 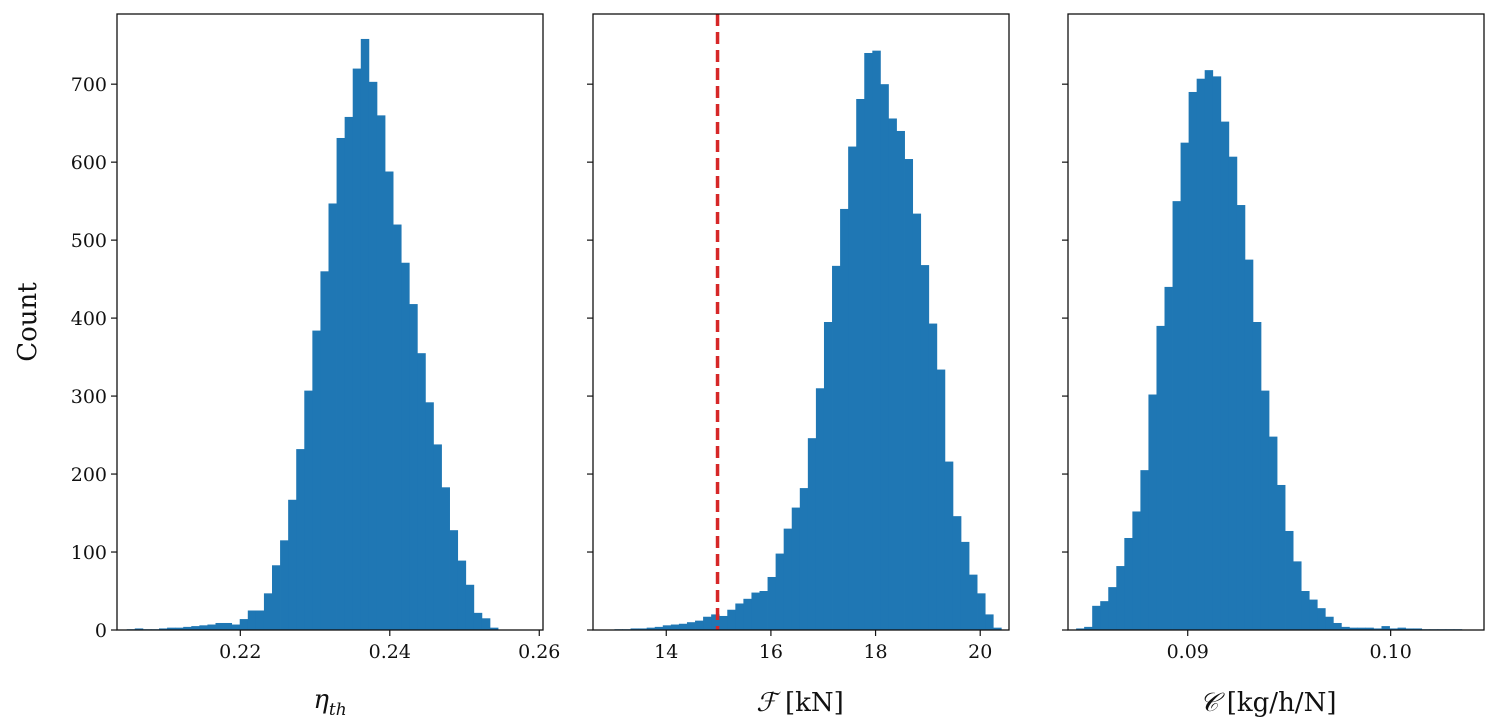 I want to click on y-tick-label: 700, so click(x=89, y=85).